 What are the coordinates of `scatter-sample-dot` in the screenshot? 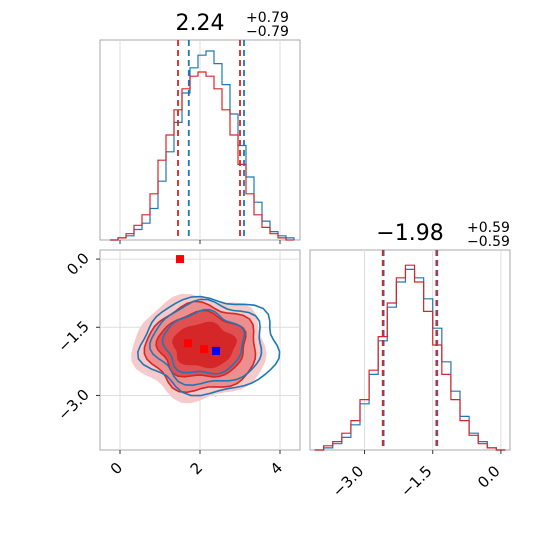 It's located at (215, 396).